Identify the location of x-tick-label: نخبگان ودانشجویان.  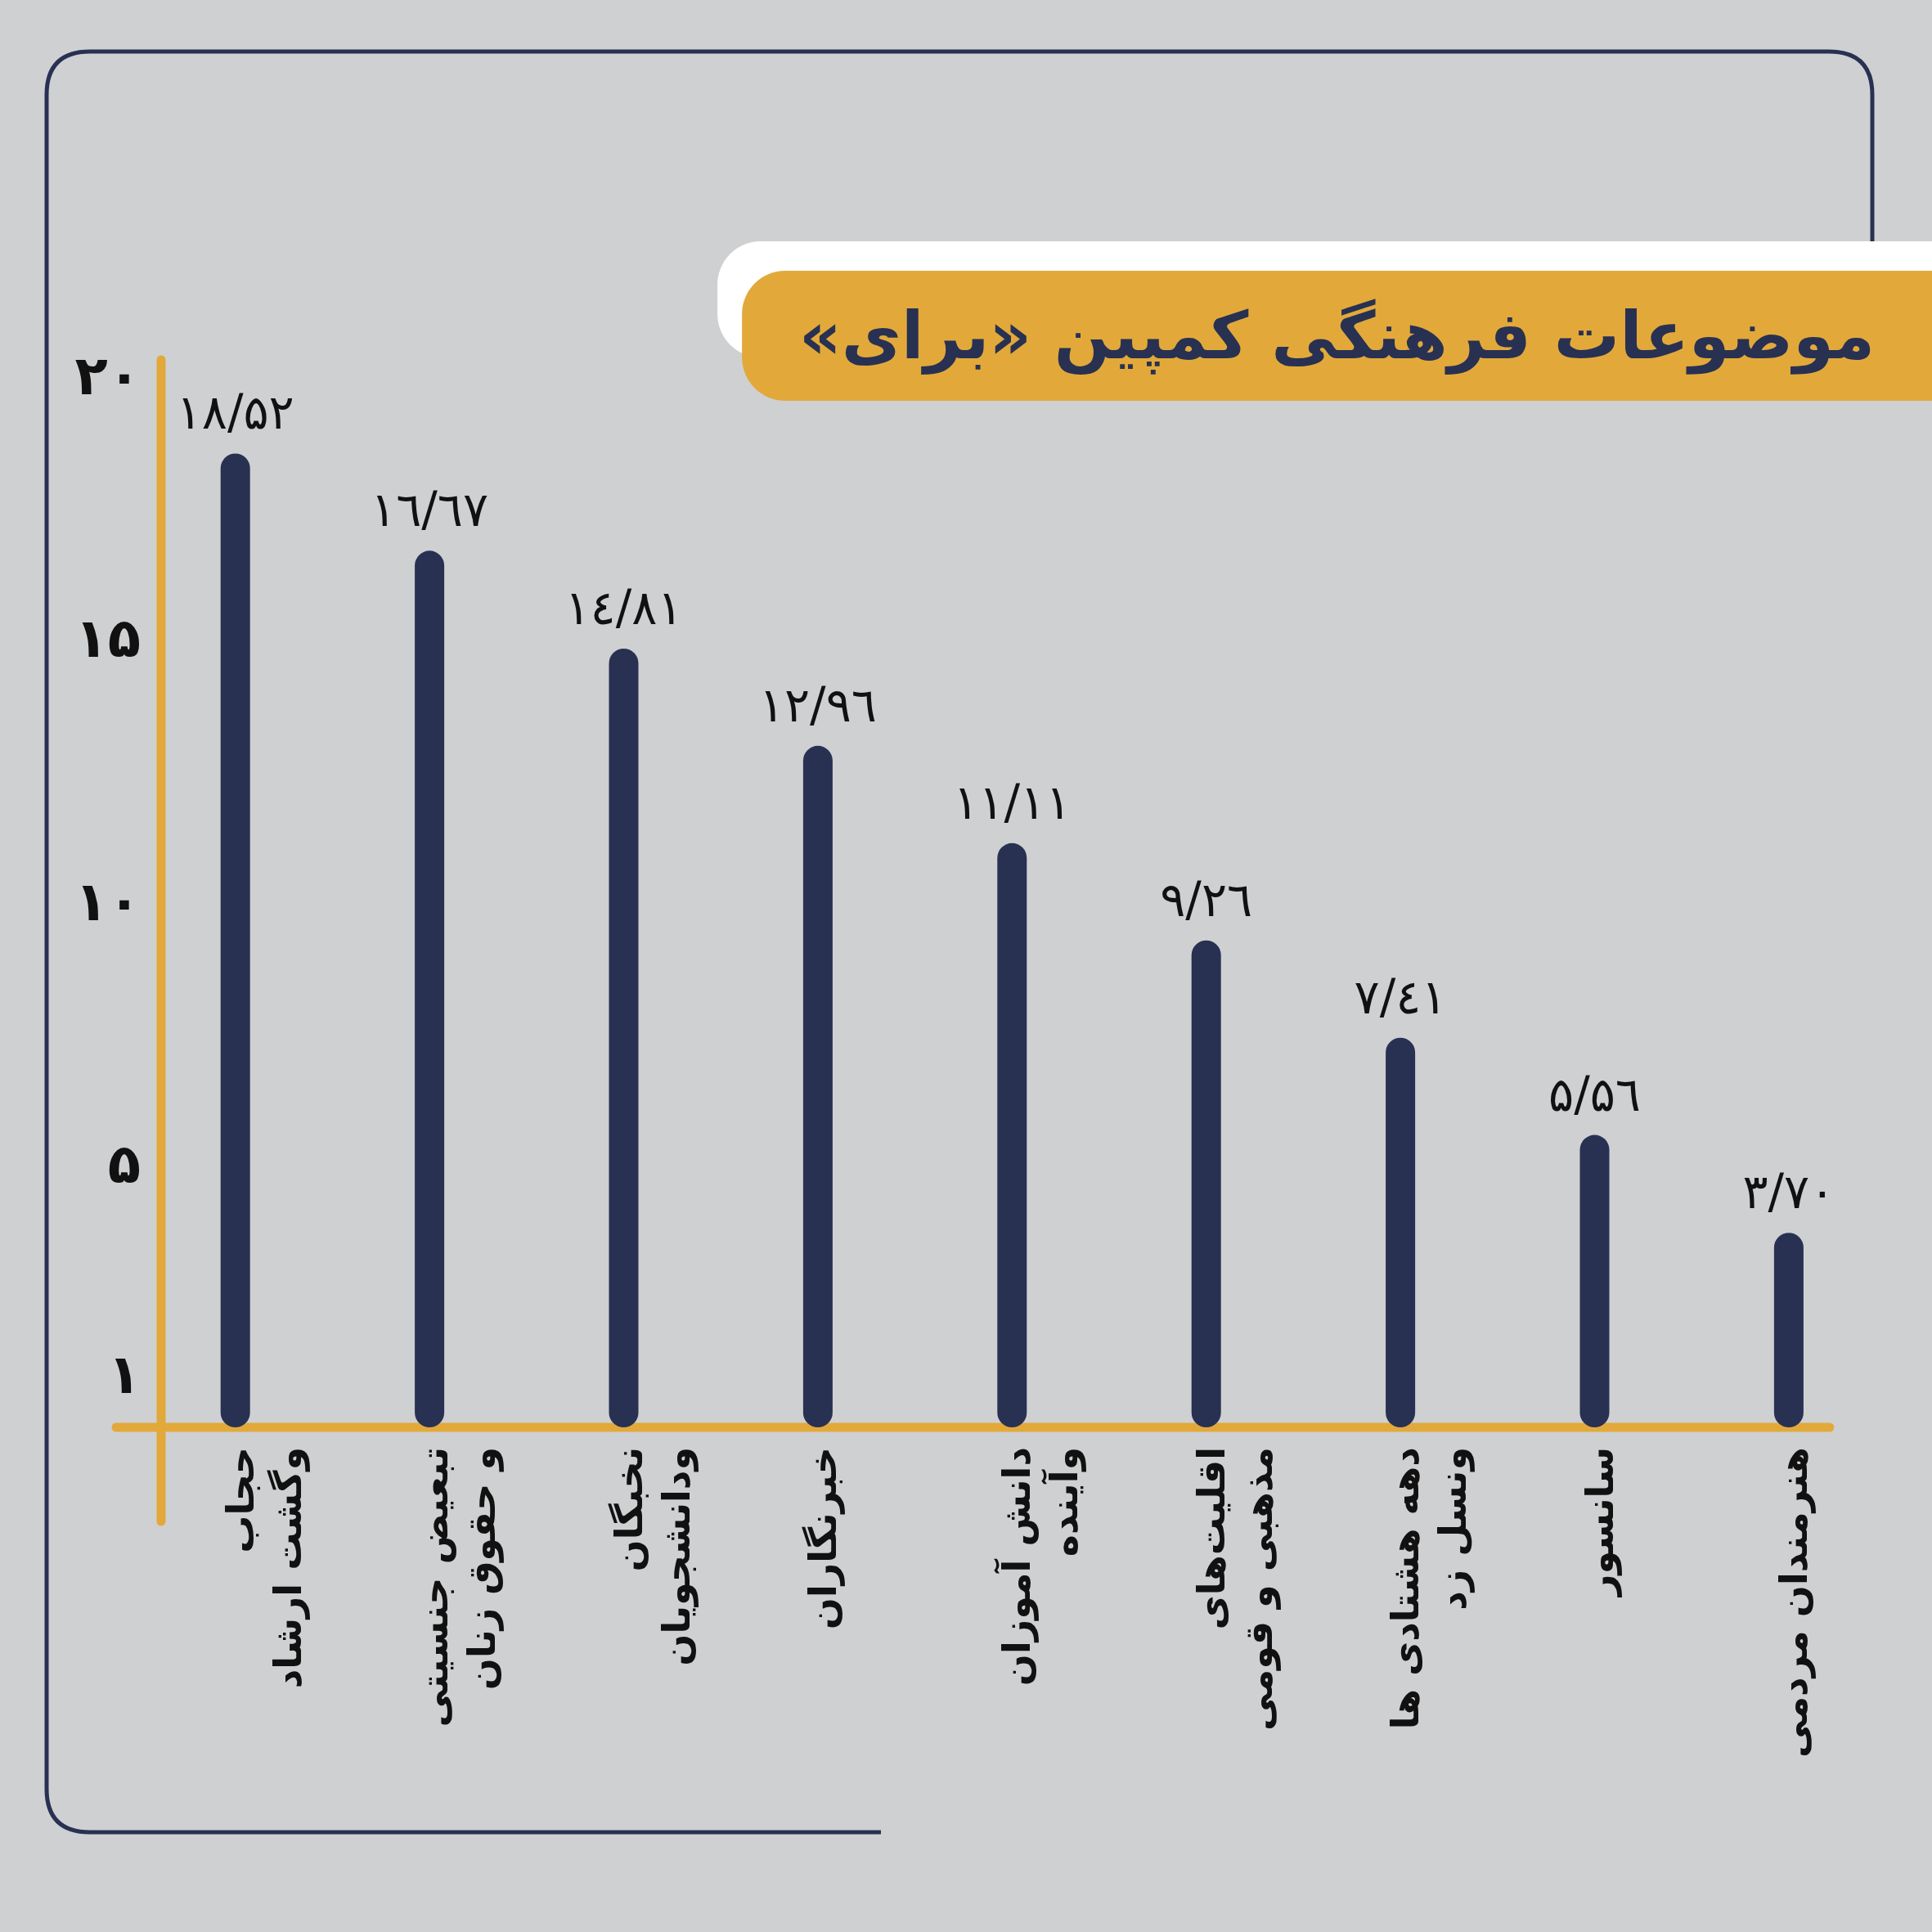
(653, 1557).